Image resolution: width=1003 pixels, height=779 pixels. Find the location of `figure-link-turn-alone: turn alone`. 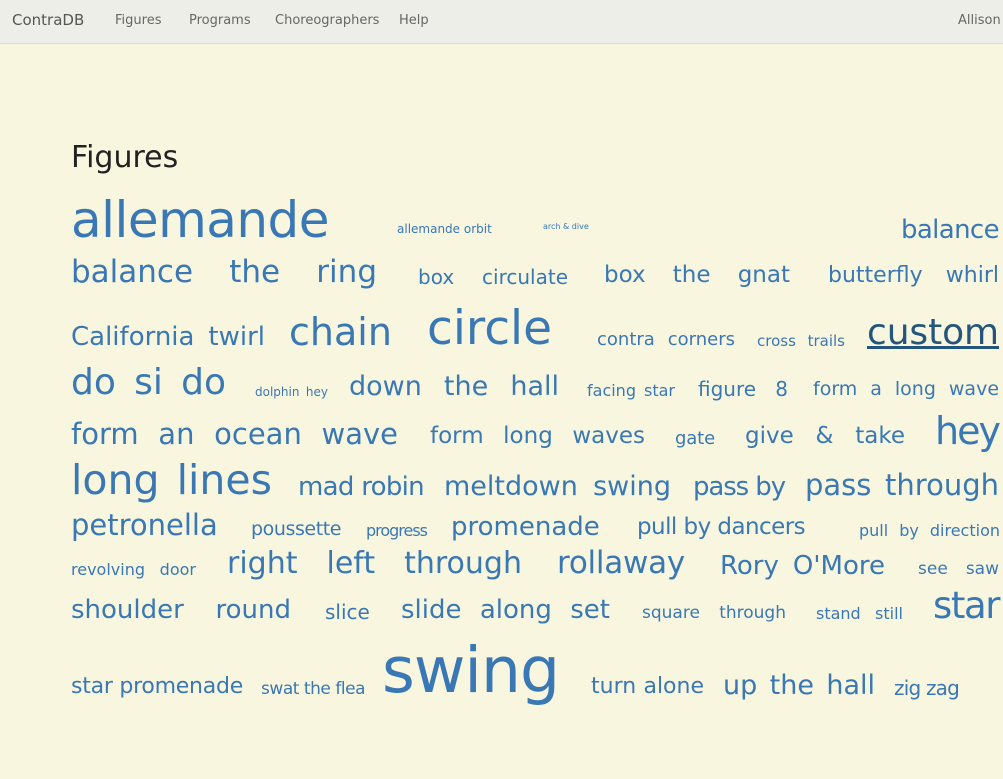

figure-link-turn-alone: turn alone is located at coordinates (647, 686).